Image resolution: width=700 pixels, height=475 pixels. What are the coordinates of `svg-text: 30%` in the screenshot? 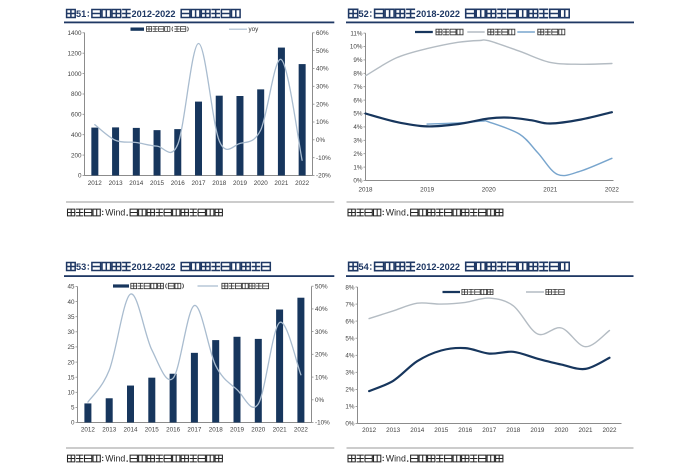 It's located at (321, 332).